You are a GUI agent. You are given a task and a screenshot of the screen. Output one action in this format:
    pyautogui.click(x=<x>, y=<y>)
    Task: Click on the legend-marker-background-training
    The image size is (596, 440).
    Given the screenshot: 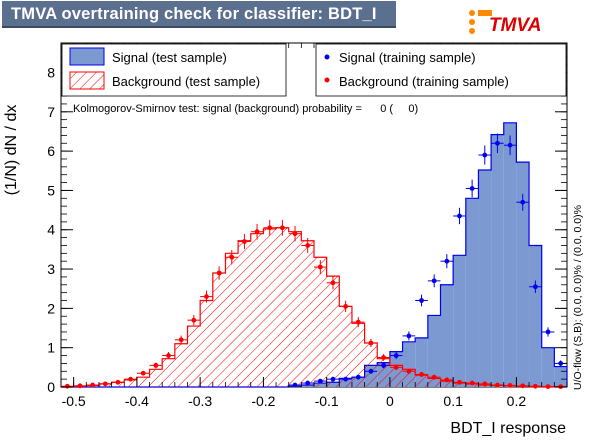 What is the action you would take?
    pyautogui.click(x=327, y=80)
    